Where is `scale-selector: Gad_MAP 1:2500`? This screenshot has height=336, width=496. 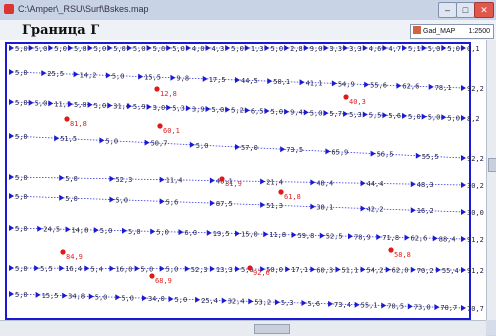 scale-selector: Gad_MAP 1:2500 is located at coordinates (452, 31).